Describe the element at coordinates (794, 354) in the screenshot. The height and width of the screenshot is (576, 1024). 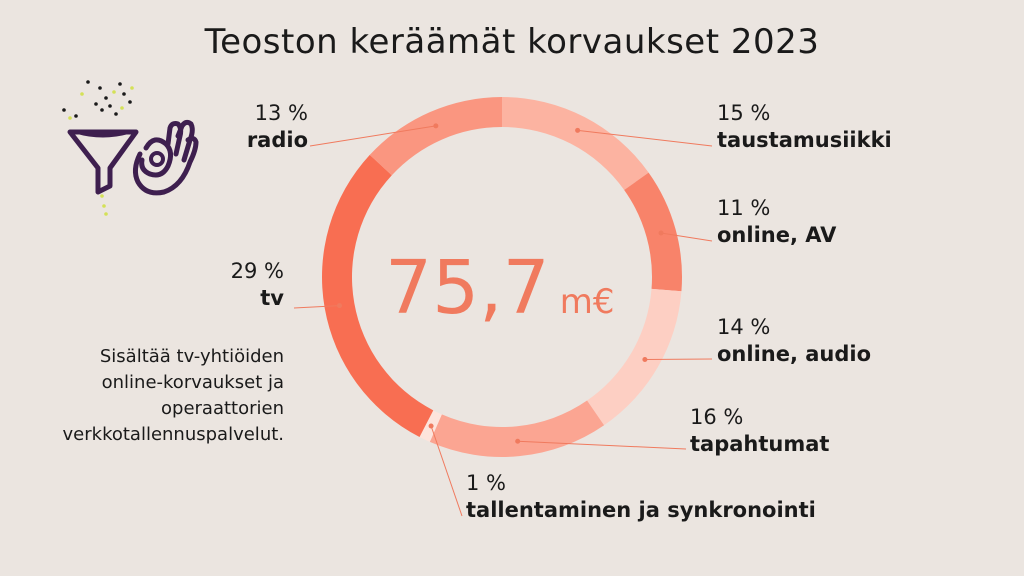
I see `slice-name-label: online, audio` at that location.